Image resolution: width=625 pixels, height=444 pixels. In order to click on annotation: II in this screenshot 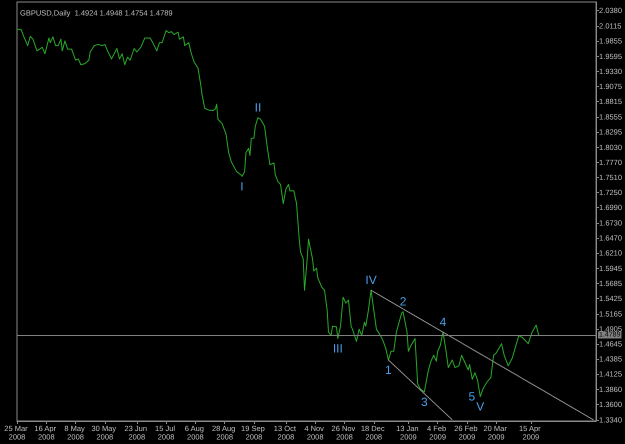, I will do `click(258, 107)`.